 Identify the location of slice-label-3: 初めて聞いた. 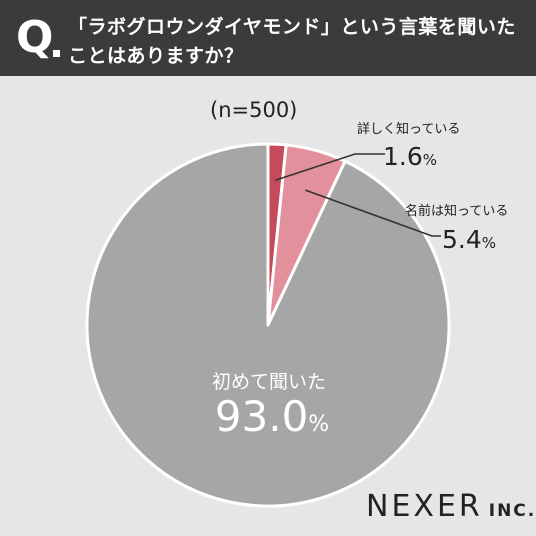
(269, 382).